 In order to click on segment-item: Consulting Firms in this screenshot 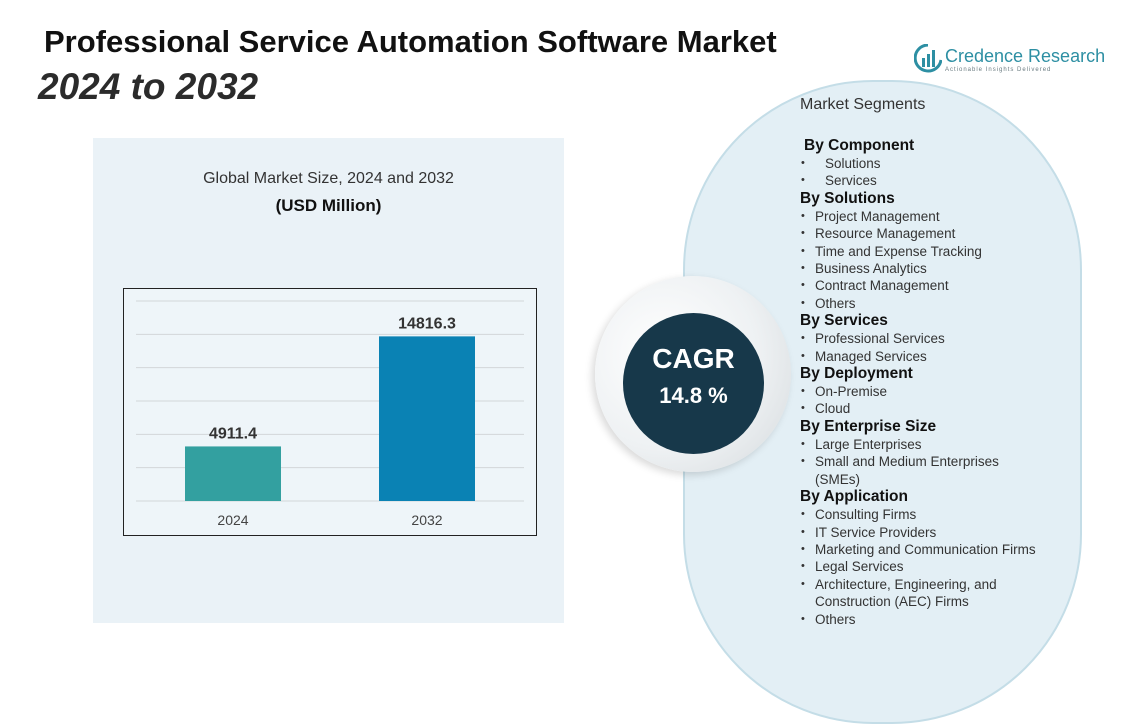, I will do `click(920, 515)`.